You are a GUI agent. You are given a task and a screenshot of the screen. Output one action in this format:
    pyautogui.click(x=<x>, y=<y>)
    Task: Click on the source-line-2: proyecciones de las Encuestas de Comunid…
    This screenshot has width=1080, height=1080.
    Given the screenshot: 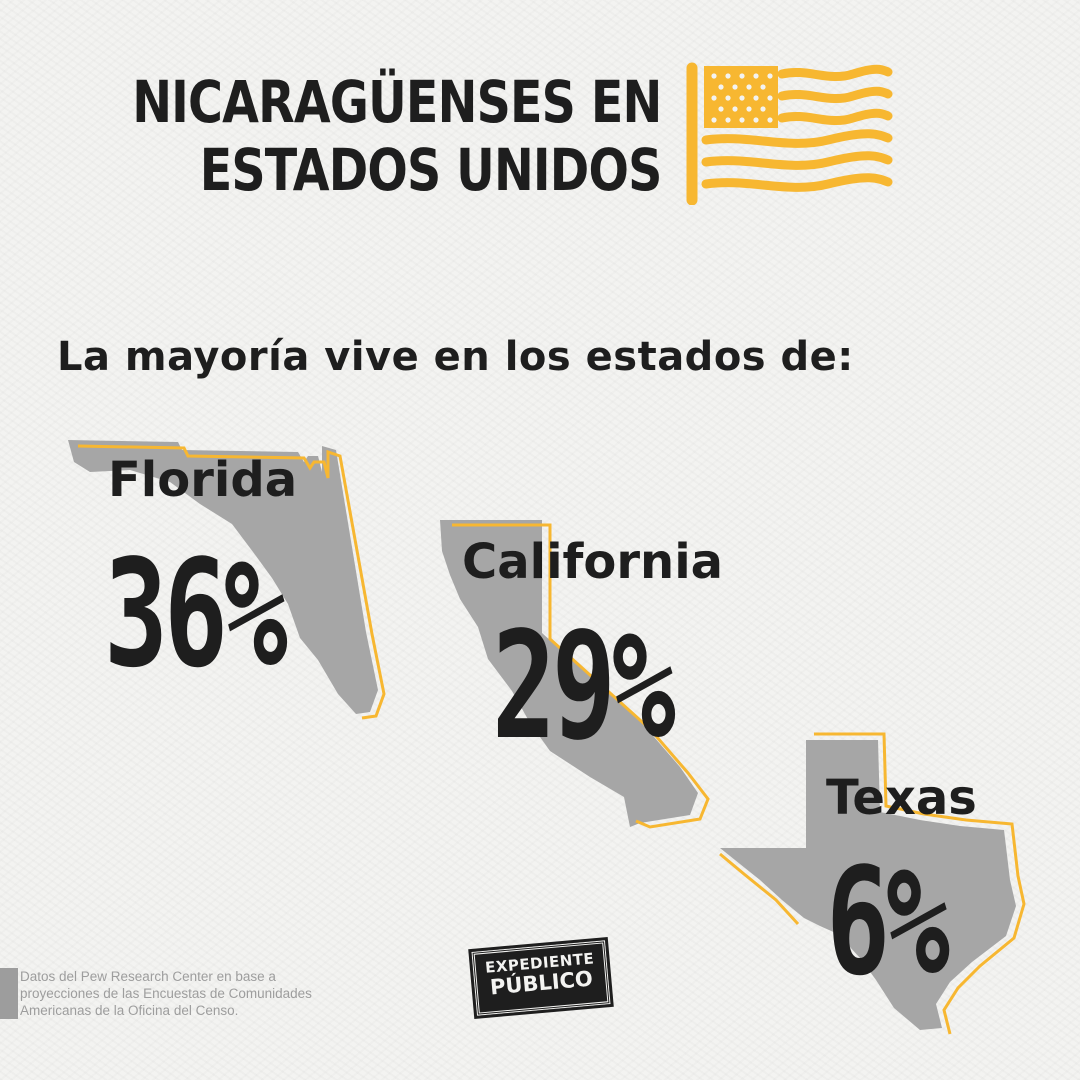 What is the action you would take?
    pyautogui.click(x=166, y=993)
    